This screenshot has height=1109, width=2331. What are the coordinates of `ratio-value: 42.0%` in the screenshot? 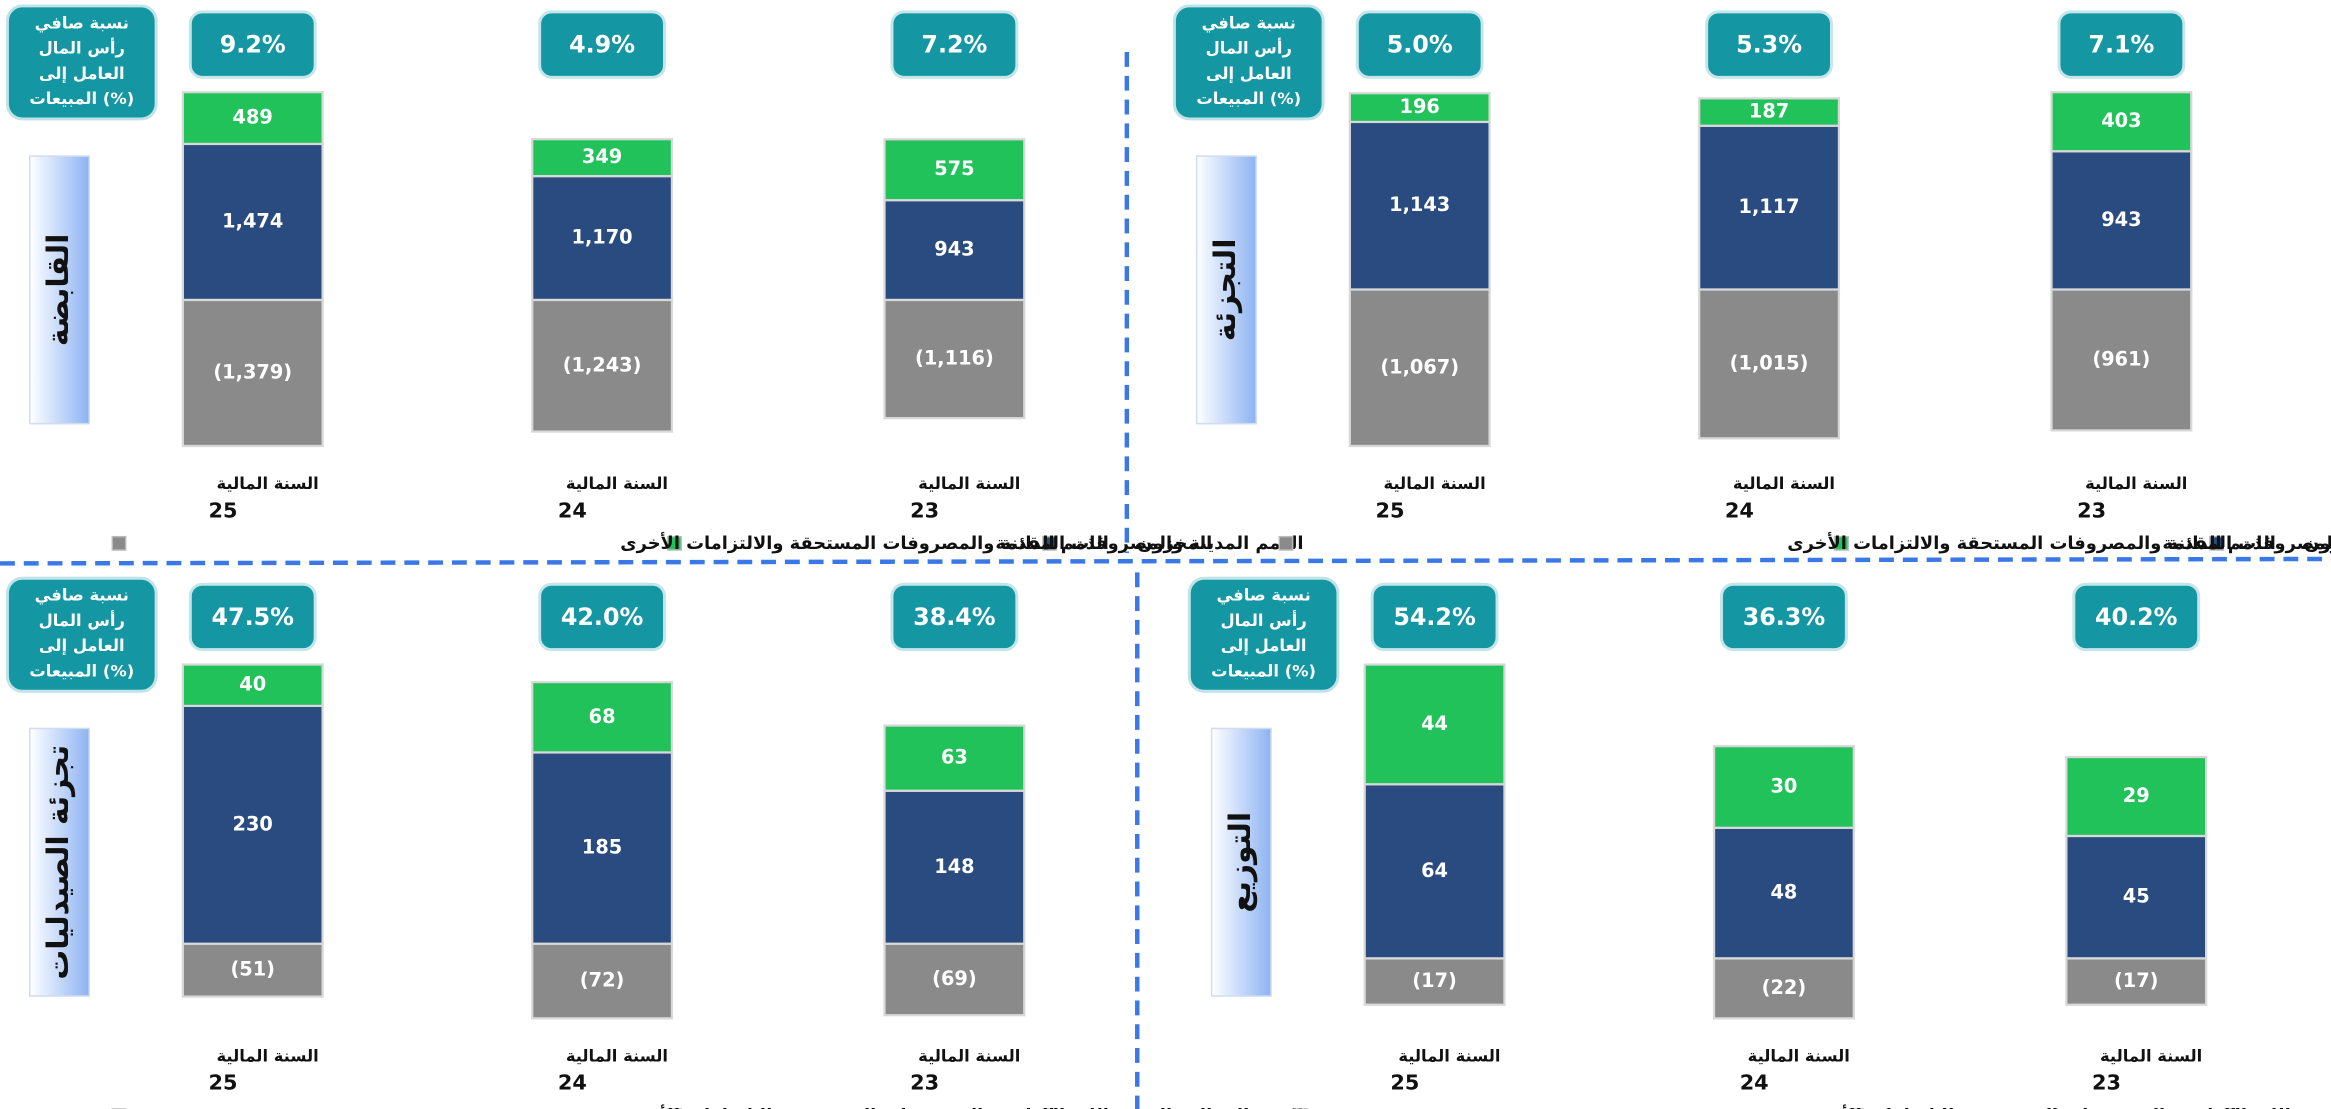 It's located at (602, 617).